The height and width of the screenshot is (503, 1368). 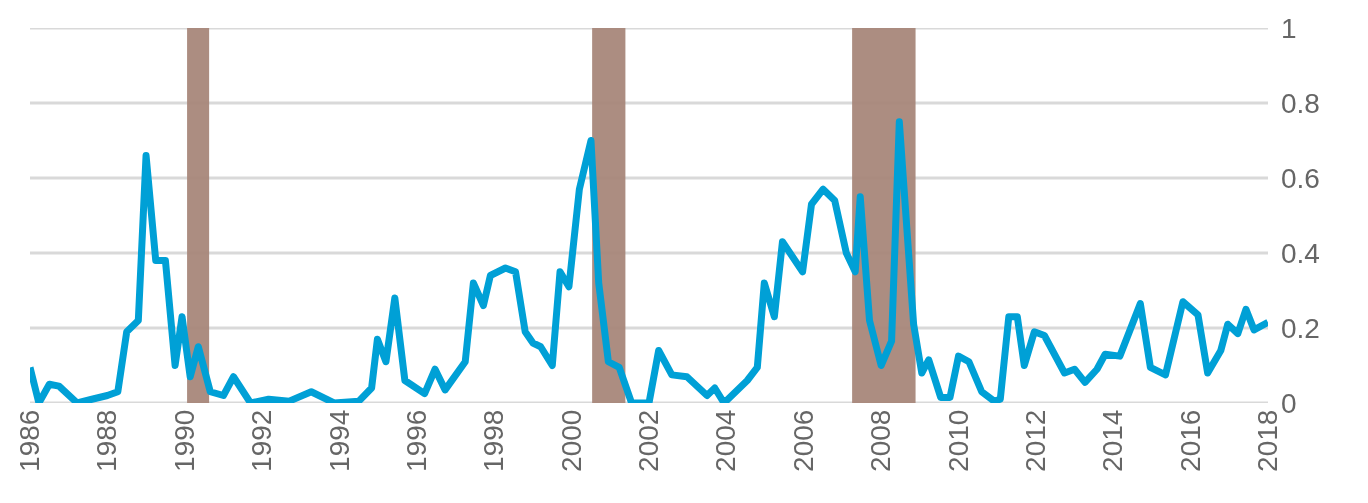 What do you see at coordinates (184, 440) in the screenshot?
I see `x-tick-label: 1990` at bounding box center [184, 440].